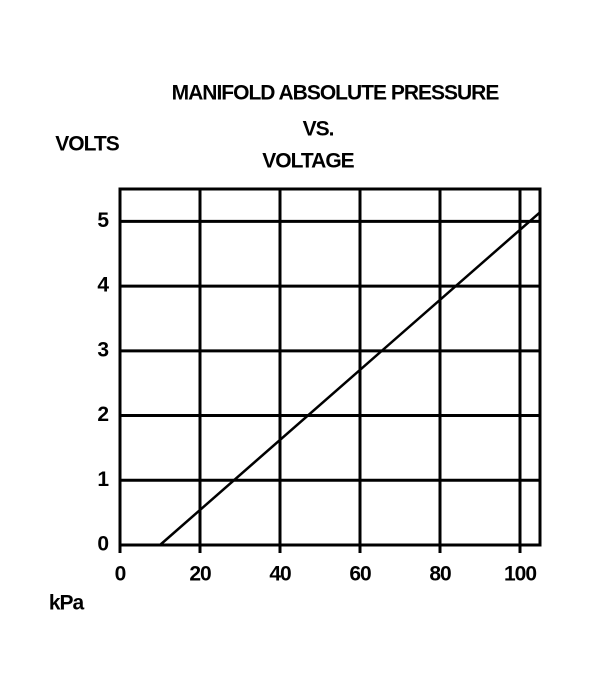 The height and width of the screenshot is (685, 608). Describe the element at coordinates (280, 574) in the screenshot. I see `x-tick-label: 40` at that location.